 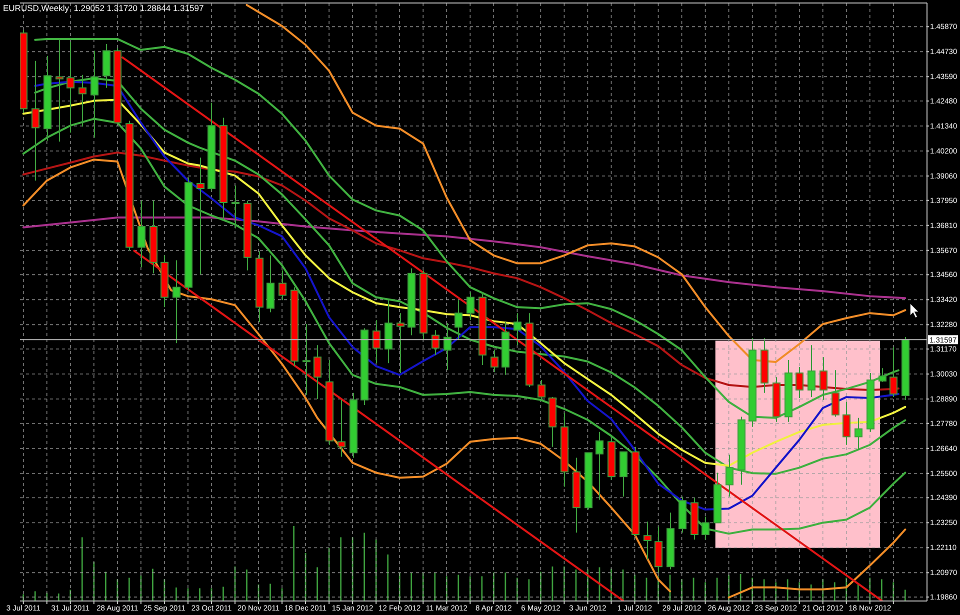 I want to click on chart-title: EURUSD,Weekly 1.29052 1.31720 1.28844 1.31597, so click(x=103, y=8).